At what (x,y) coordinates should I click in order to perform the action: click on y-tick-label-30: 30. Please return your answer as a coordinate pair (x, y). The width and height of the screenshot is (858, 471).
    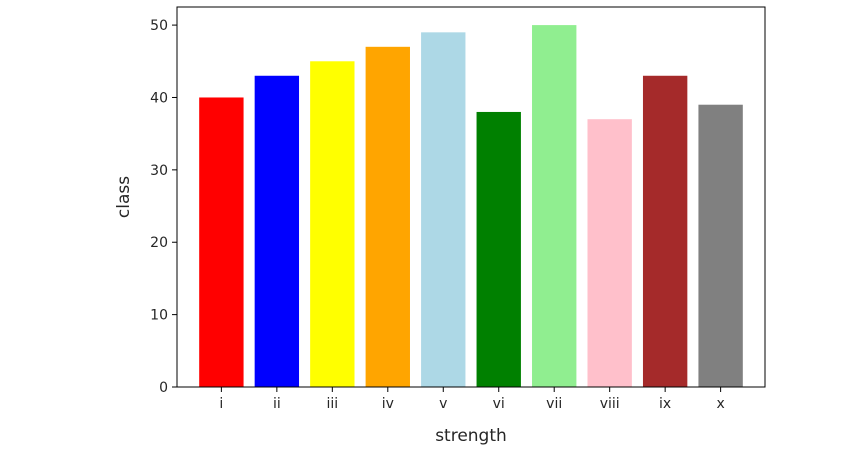
    Looking at the image, I should click on (159, 171).